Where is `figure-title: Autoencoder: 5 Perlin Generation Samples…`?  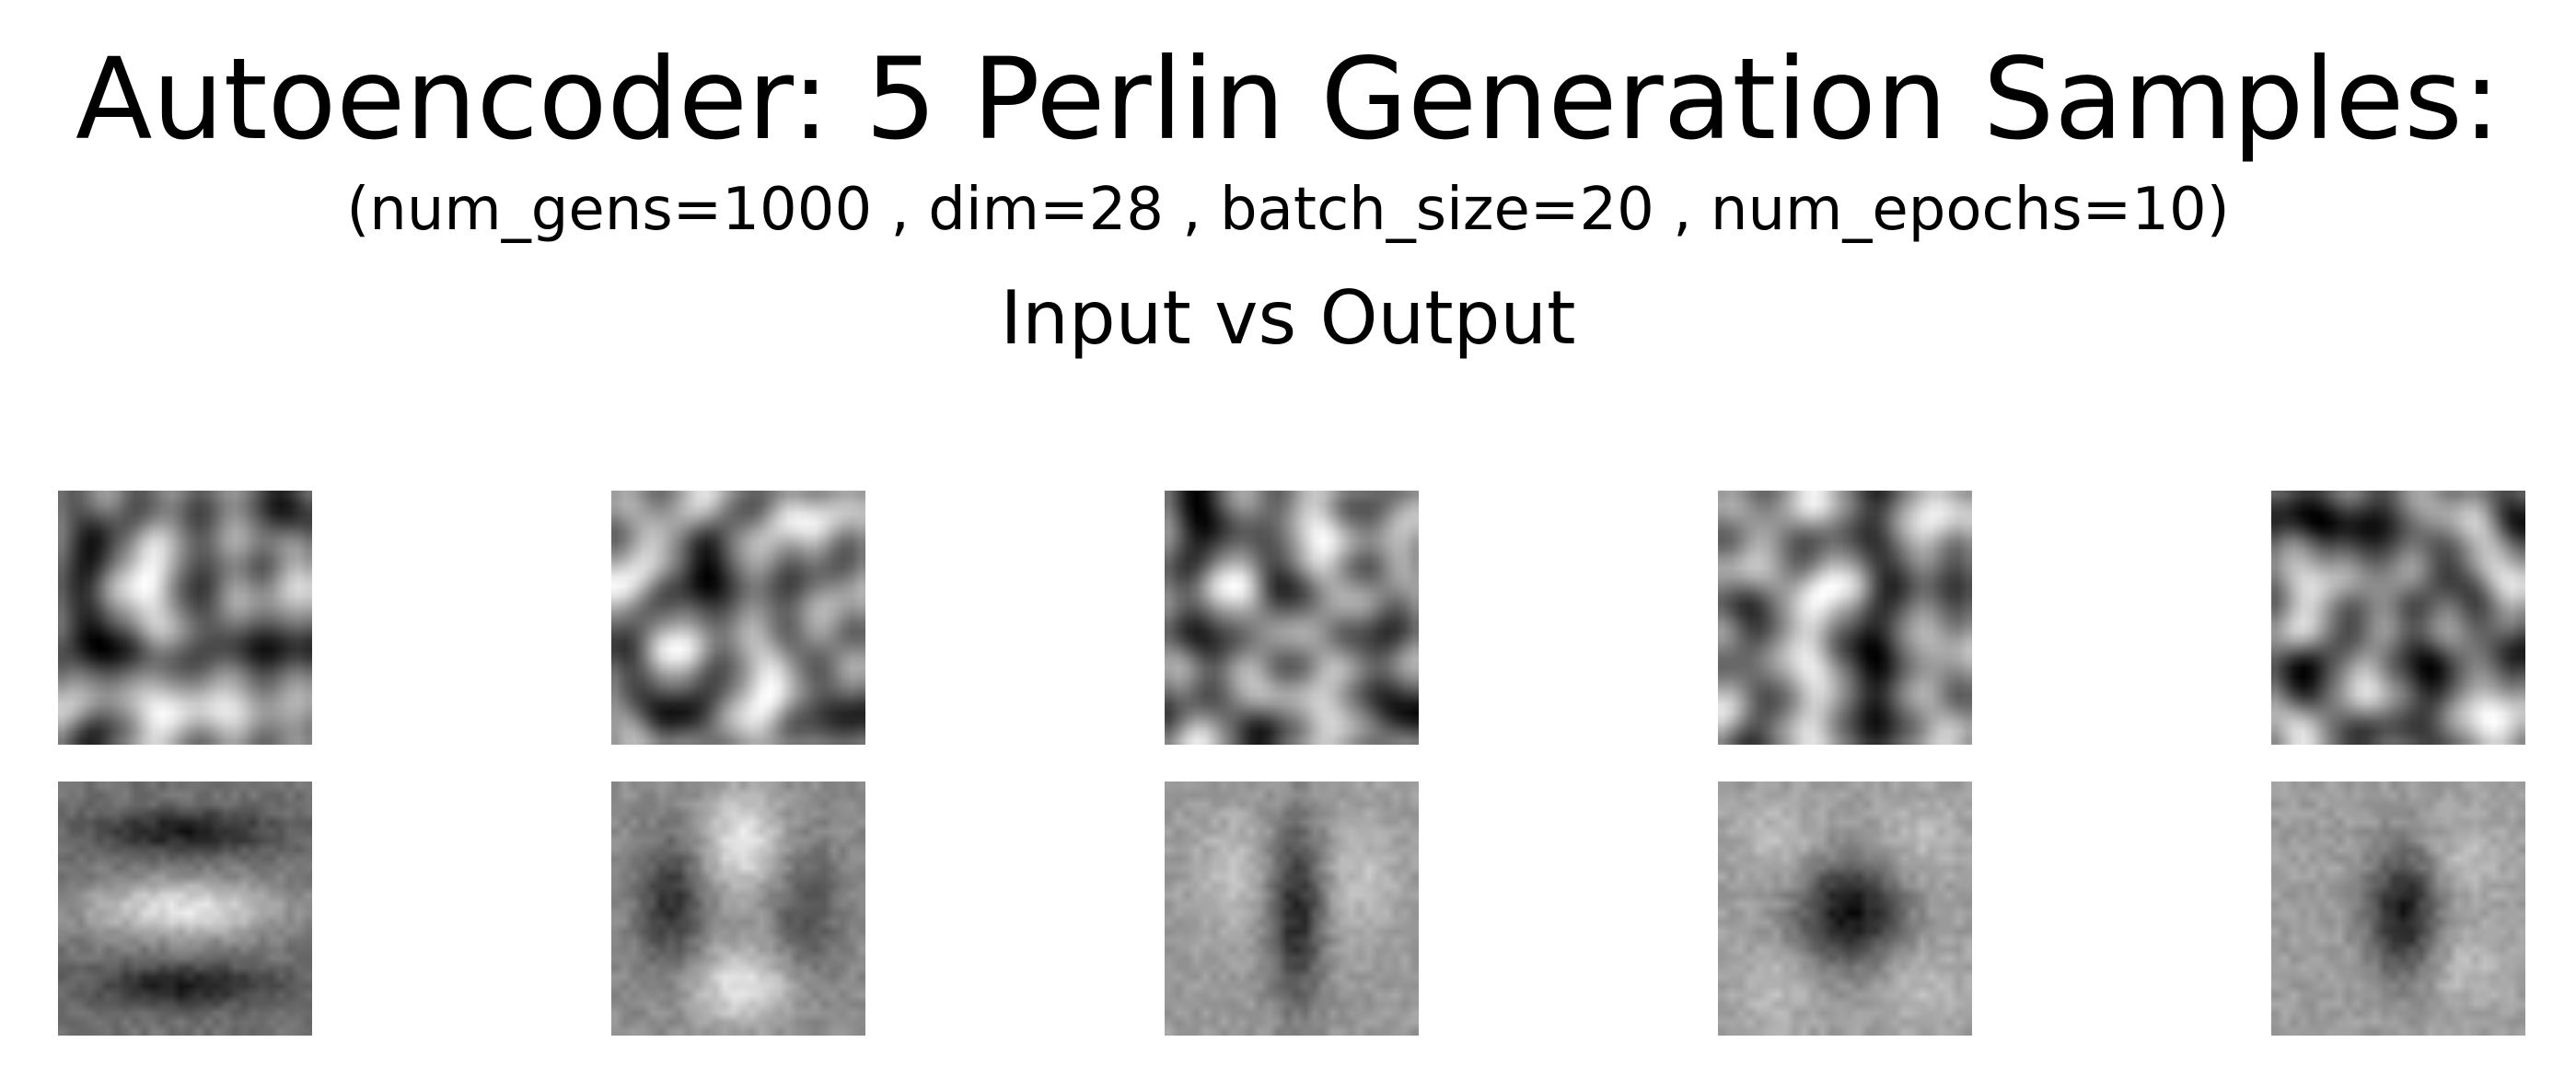
figure-title: Autoencoder: 5 Perlin Generation Samples… is located at coordinates (1288, 99).